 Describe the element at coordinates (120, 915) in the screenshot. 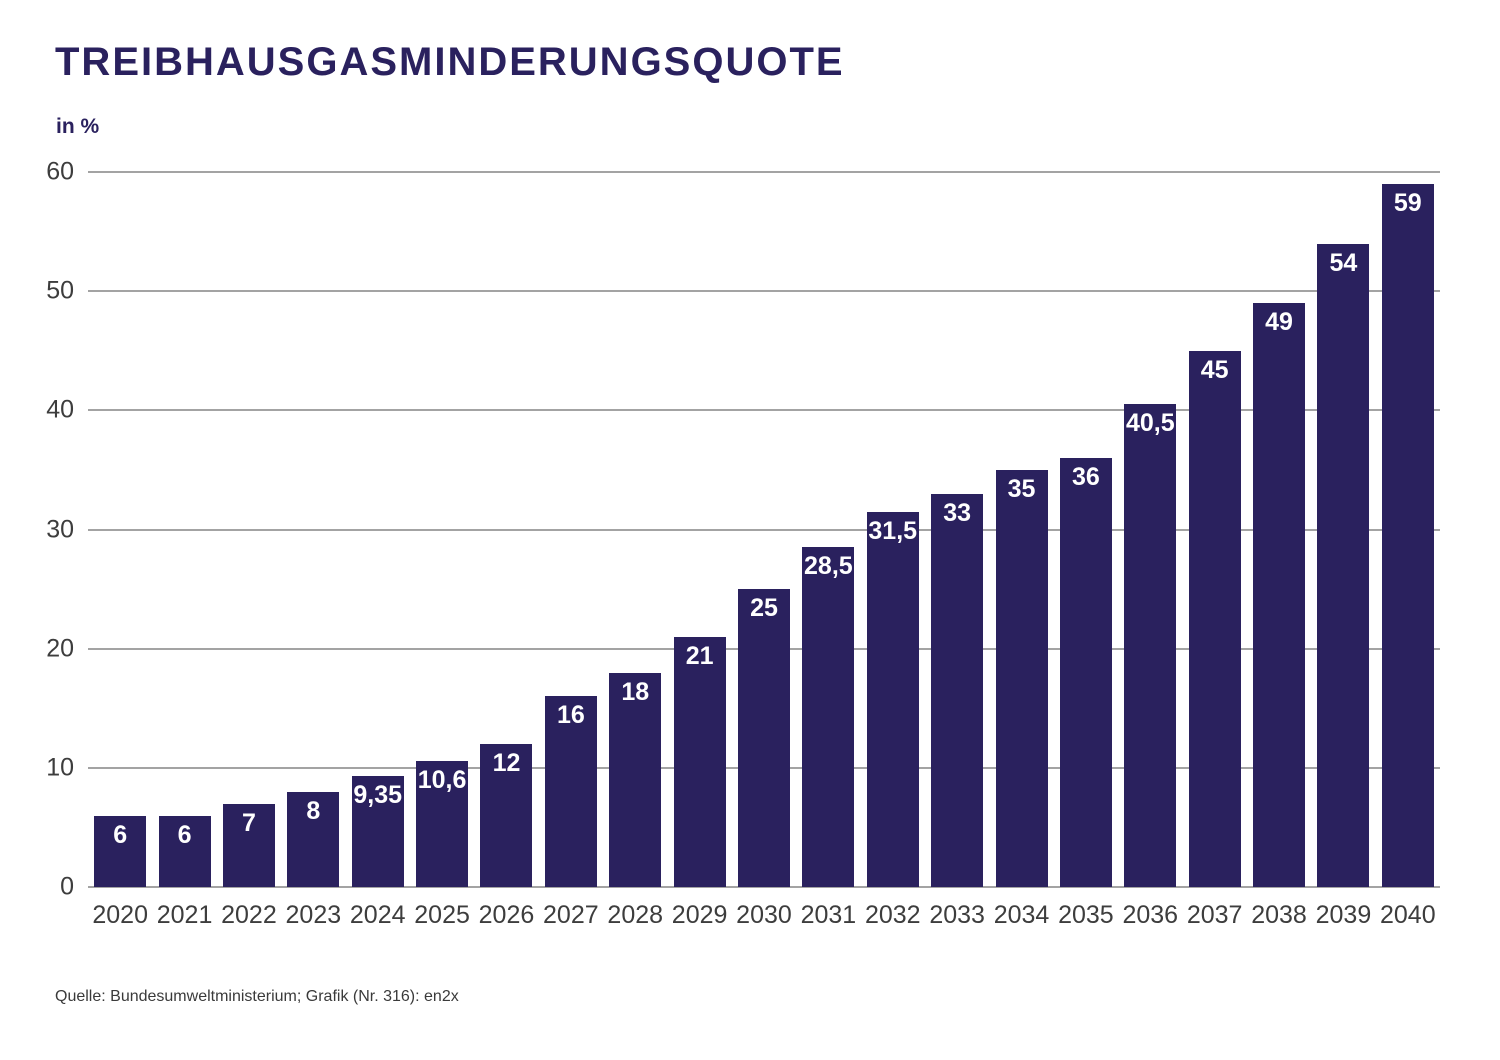

I see `x-axis-tick-label: 2020` at that location.